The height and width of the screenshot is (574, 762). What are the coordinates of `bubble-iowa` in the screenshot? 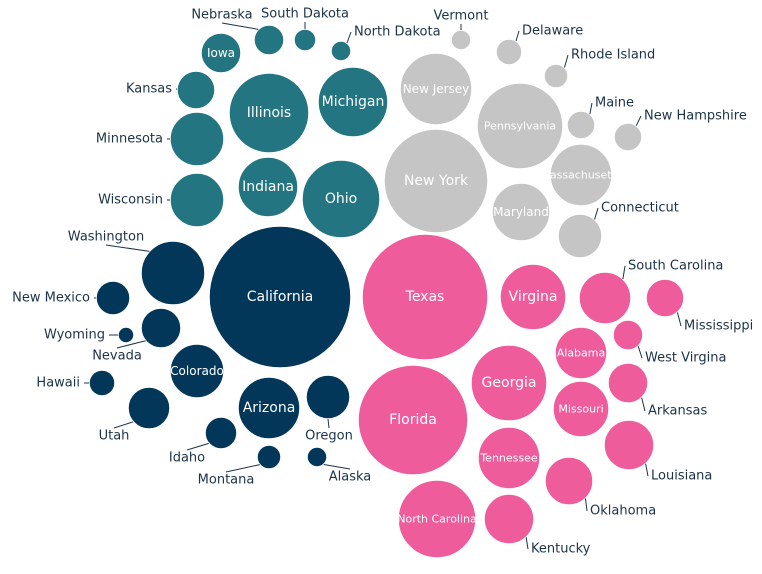 It's located at (221, 53).